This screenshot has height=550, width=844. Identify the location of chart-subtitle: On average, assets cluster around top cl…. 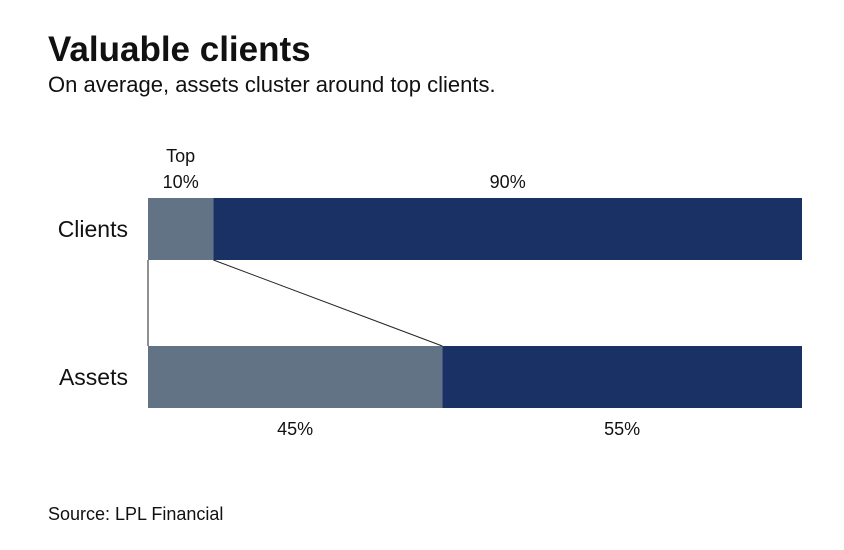
(272, 84).